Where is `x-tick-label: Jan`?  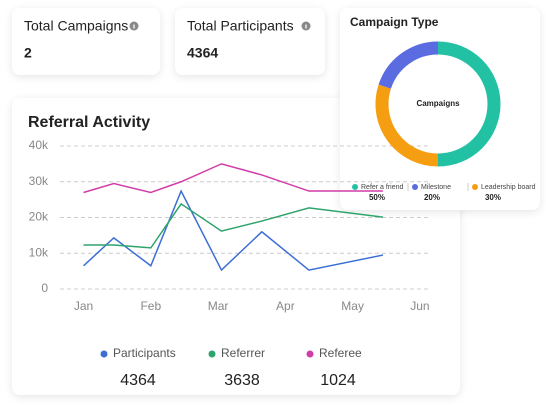 x-tick-label: Jan is located at coordinates (83, 306).